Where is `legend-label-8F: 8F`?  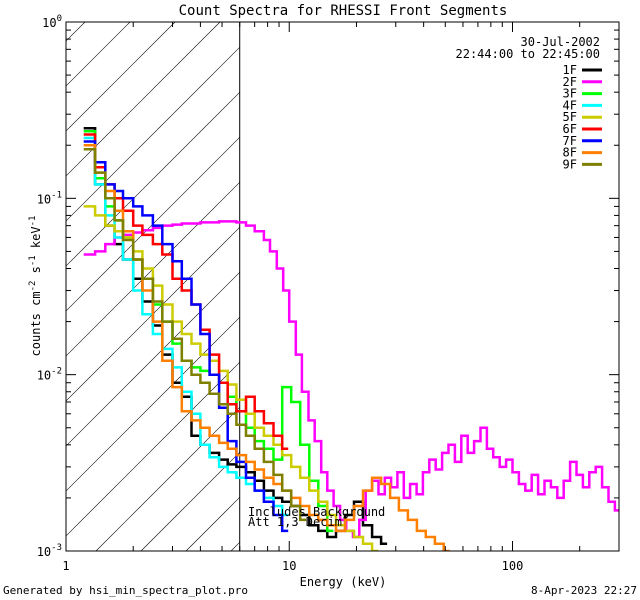
legend-label-8F: 8F is located at coordinates (570, 153).